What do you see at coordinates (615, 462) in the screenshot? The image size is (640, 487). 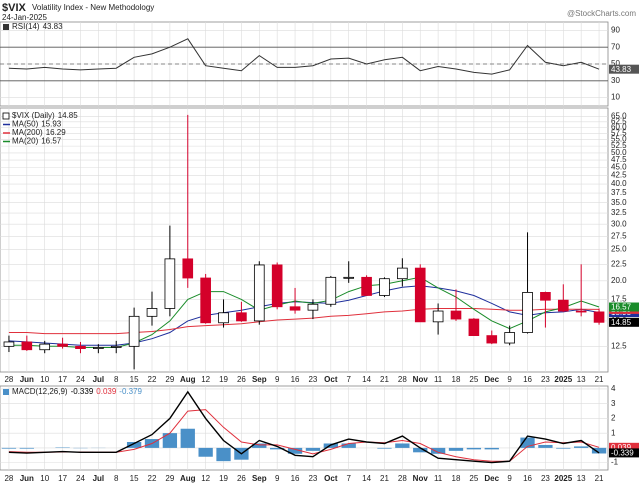 I see `y-tick-label: -1` at bounding box center [615, 462].